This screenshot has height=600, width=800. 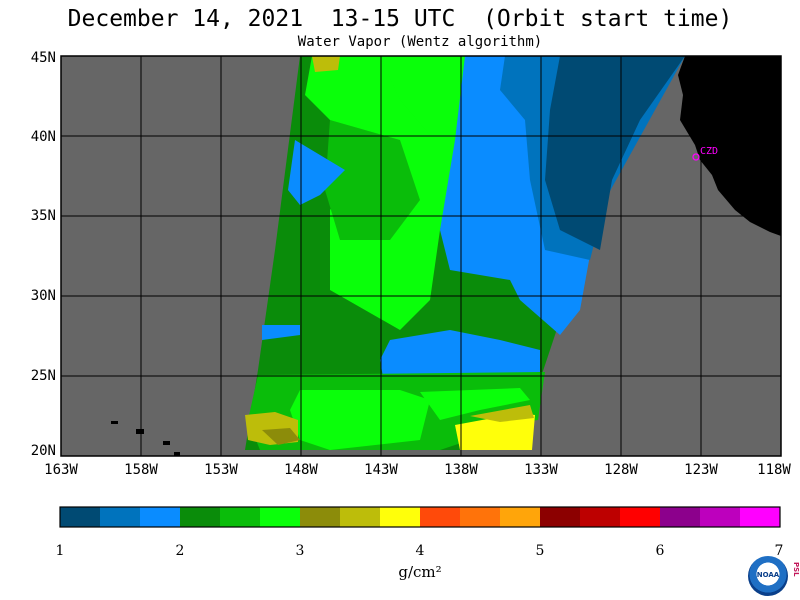 What do you see at coordinates (541, 470) in the screenshot?
I see `lon-label-133w: 133W` at bounding box center [541, 470].